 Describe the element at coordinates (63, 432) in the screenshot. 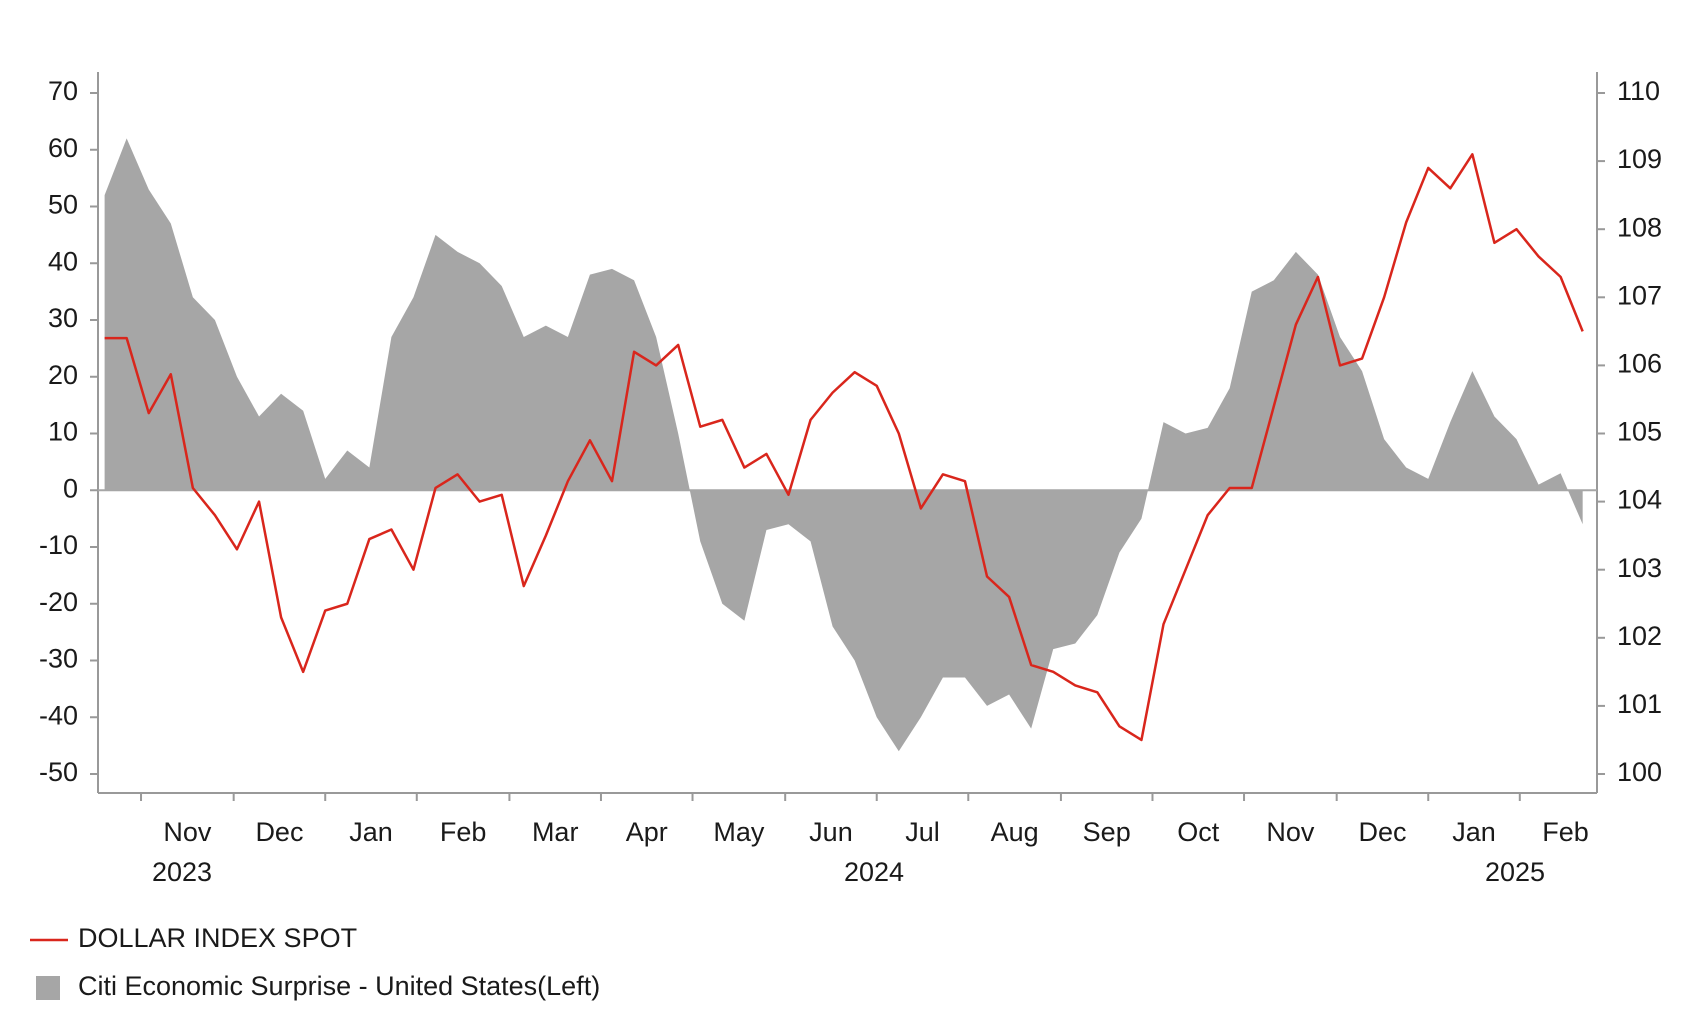

I see `y-tick-label: 10` at that location.